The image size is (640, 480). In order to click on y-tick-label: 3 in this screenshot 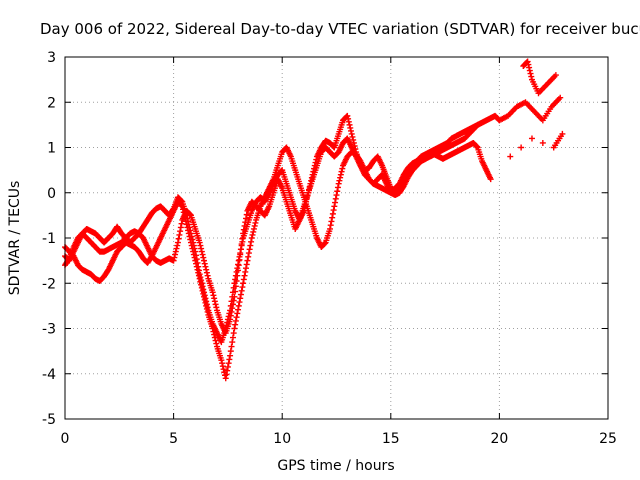, I will do `click(51, 58)`.